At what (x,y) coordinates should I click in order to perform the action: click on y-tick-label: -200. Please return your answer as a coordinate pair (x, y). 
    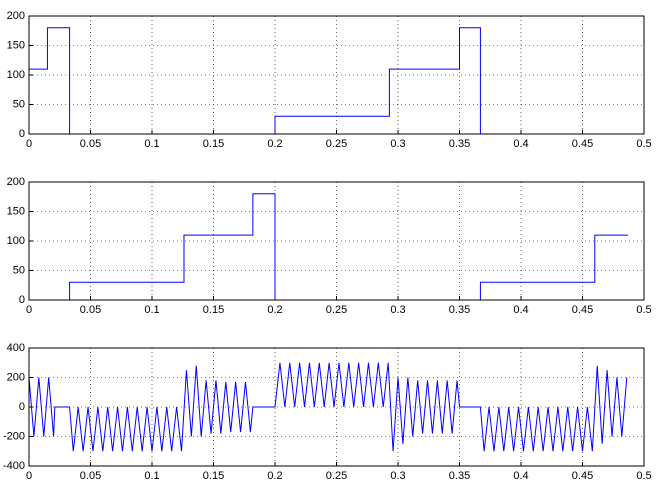
    Looking at the image, I should click on (14, 436).